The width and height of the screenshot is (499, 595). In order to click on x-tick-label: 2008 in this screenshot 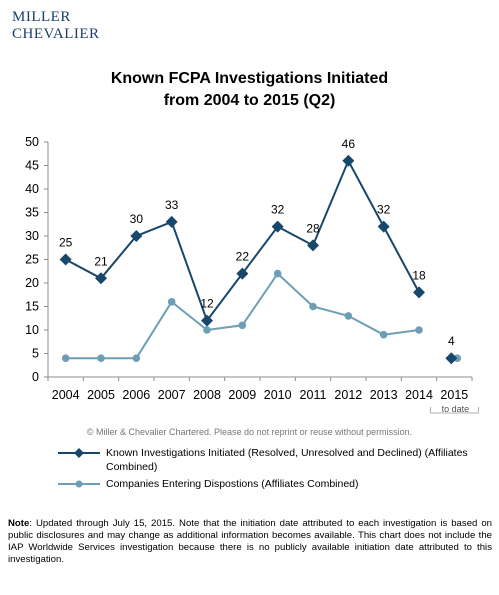, I will do `click(207, 395)`.